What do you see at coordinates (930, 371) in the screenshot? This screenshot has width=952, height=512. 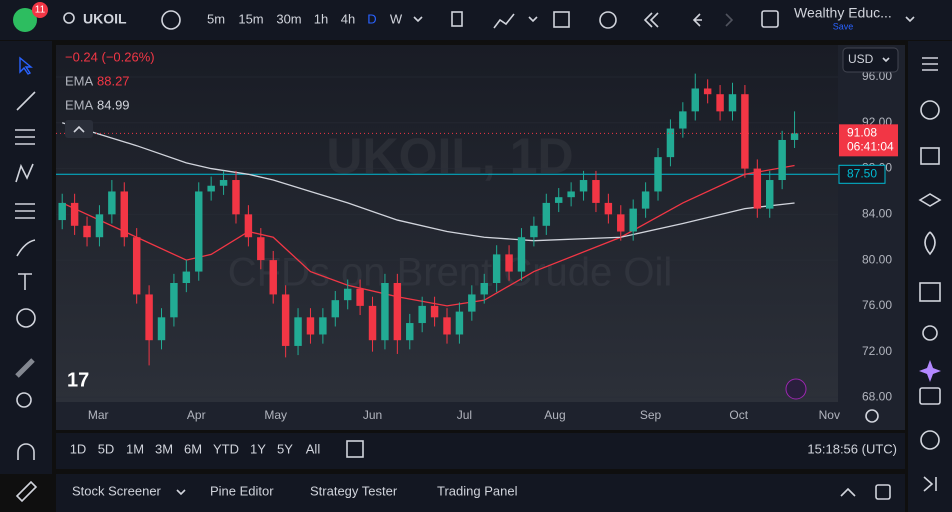 I see `ai-icon` at bounding box center [930, 371].